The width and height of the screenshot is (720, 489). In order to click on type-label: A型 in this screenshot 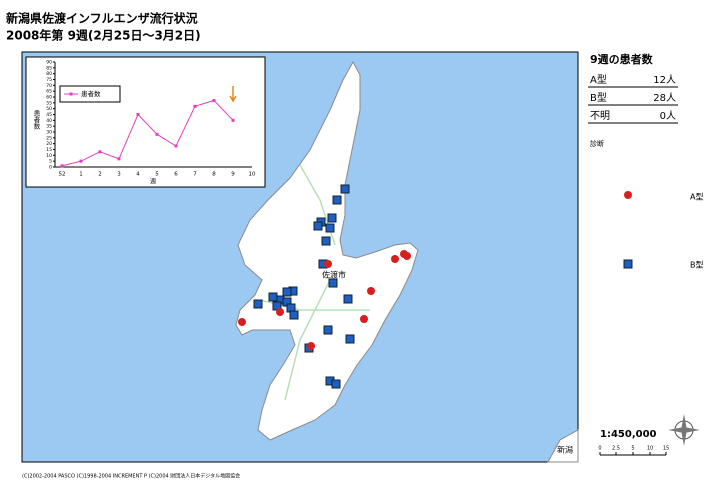, I will do `click(598, 79)`.